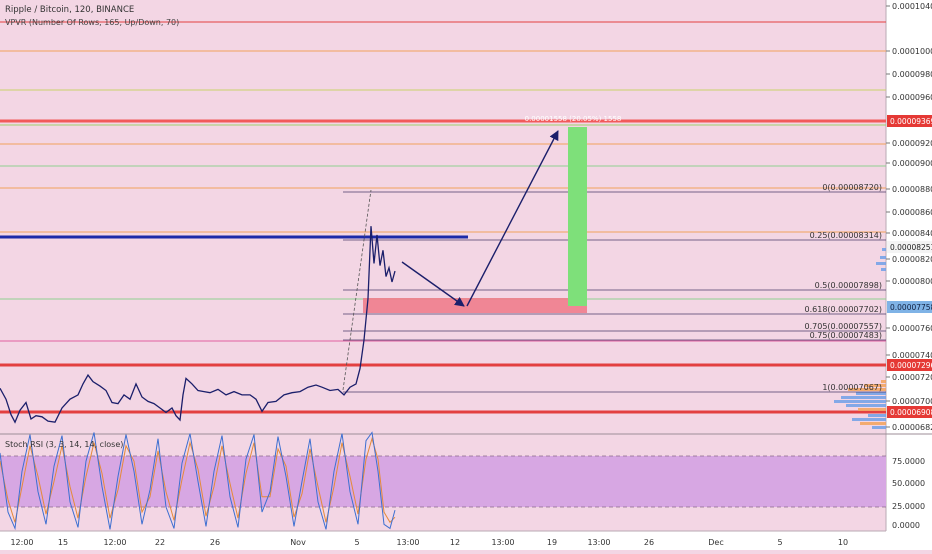 The image size is (932, 554). I want to click on price-tick-label: 0.00010000, so click(912, 51).